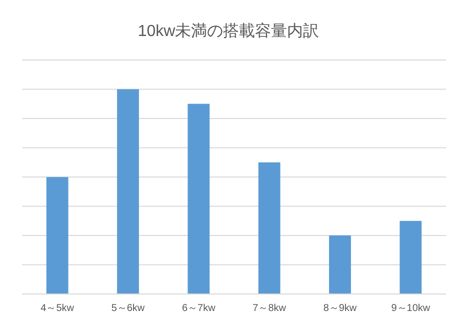 Image resolution: width=457 pixels, height=321 pixels. Describe the element at coordinates (199, 308) in the screenshot. I see `x-tick-label: 6～7kw` at that location.